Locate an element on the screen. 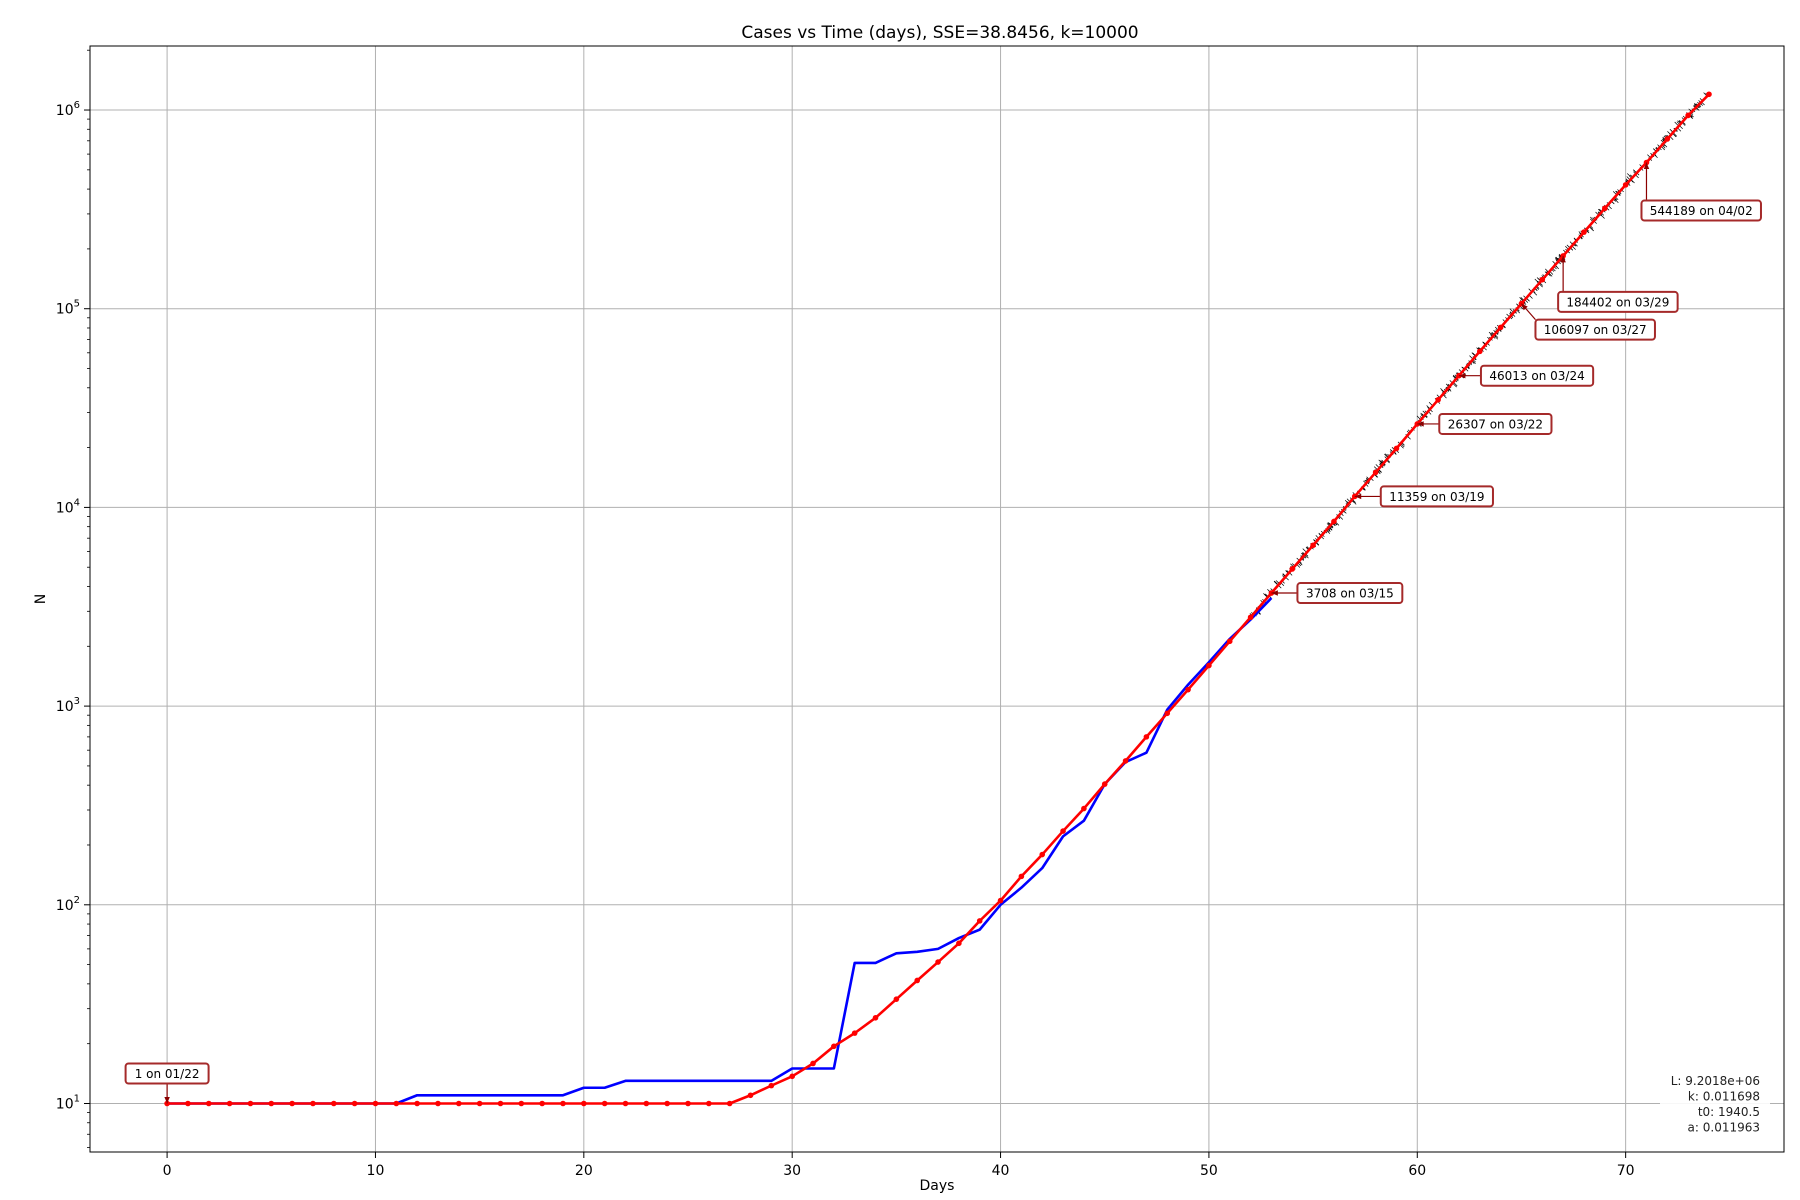 This screenshot has width=1800, height=1200. annotation: 3708 on 03/15 is located at coordinates (1337, 593).